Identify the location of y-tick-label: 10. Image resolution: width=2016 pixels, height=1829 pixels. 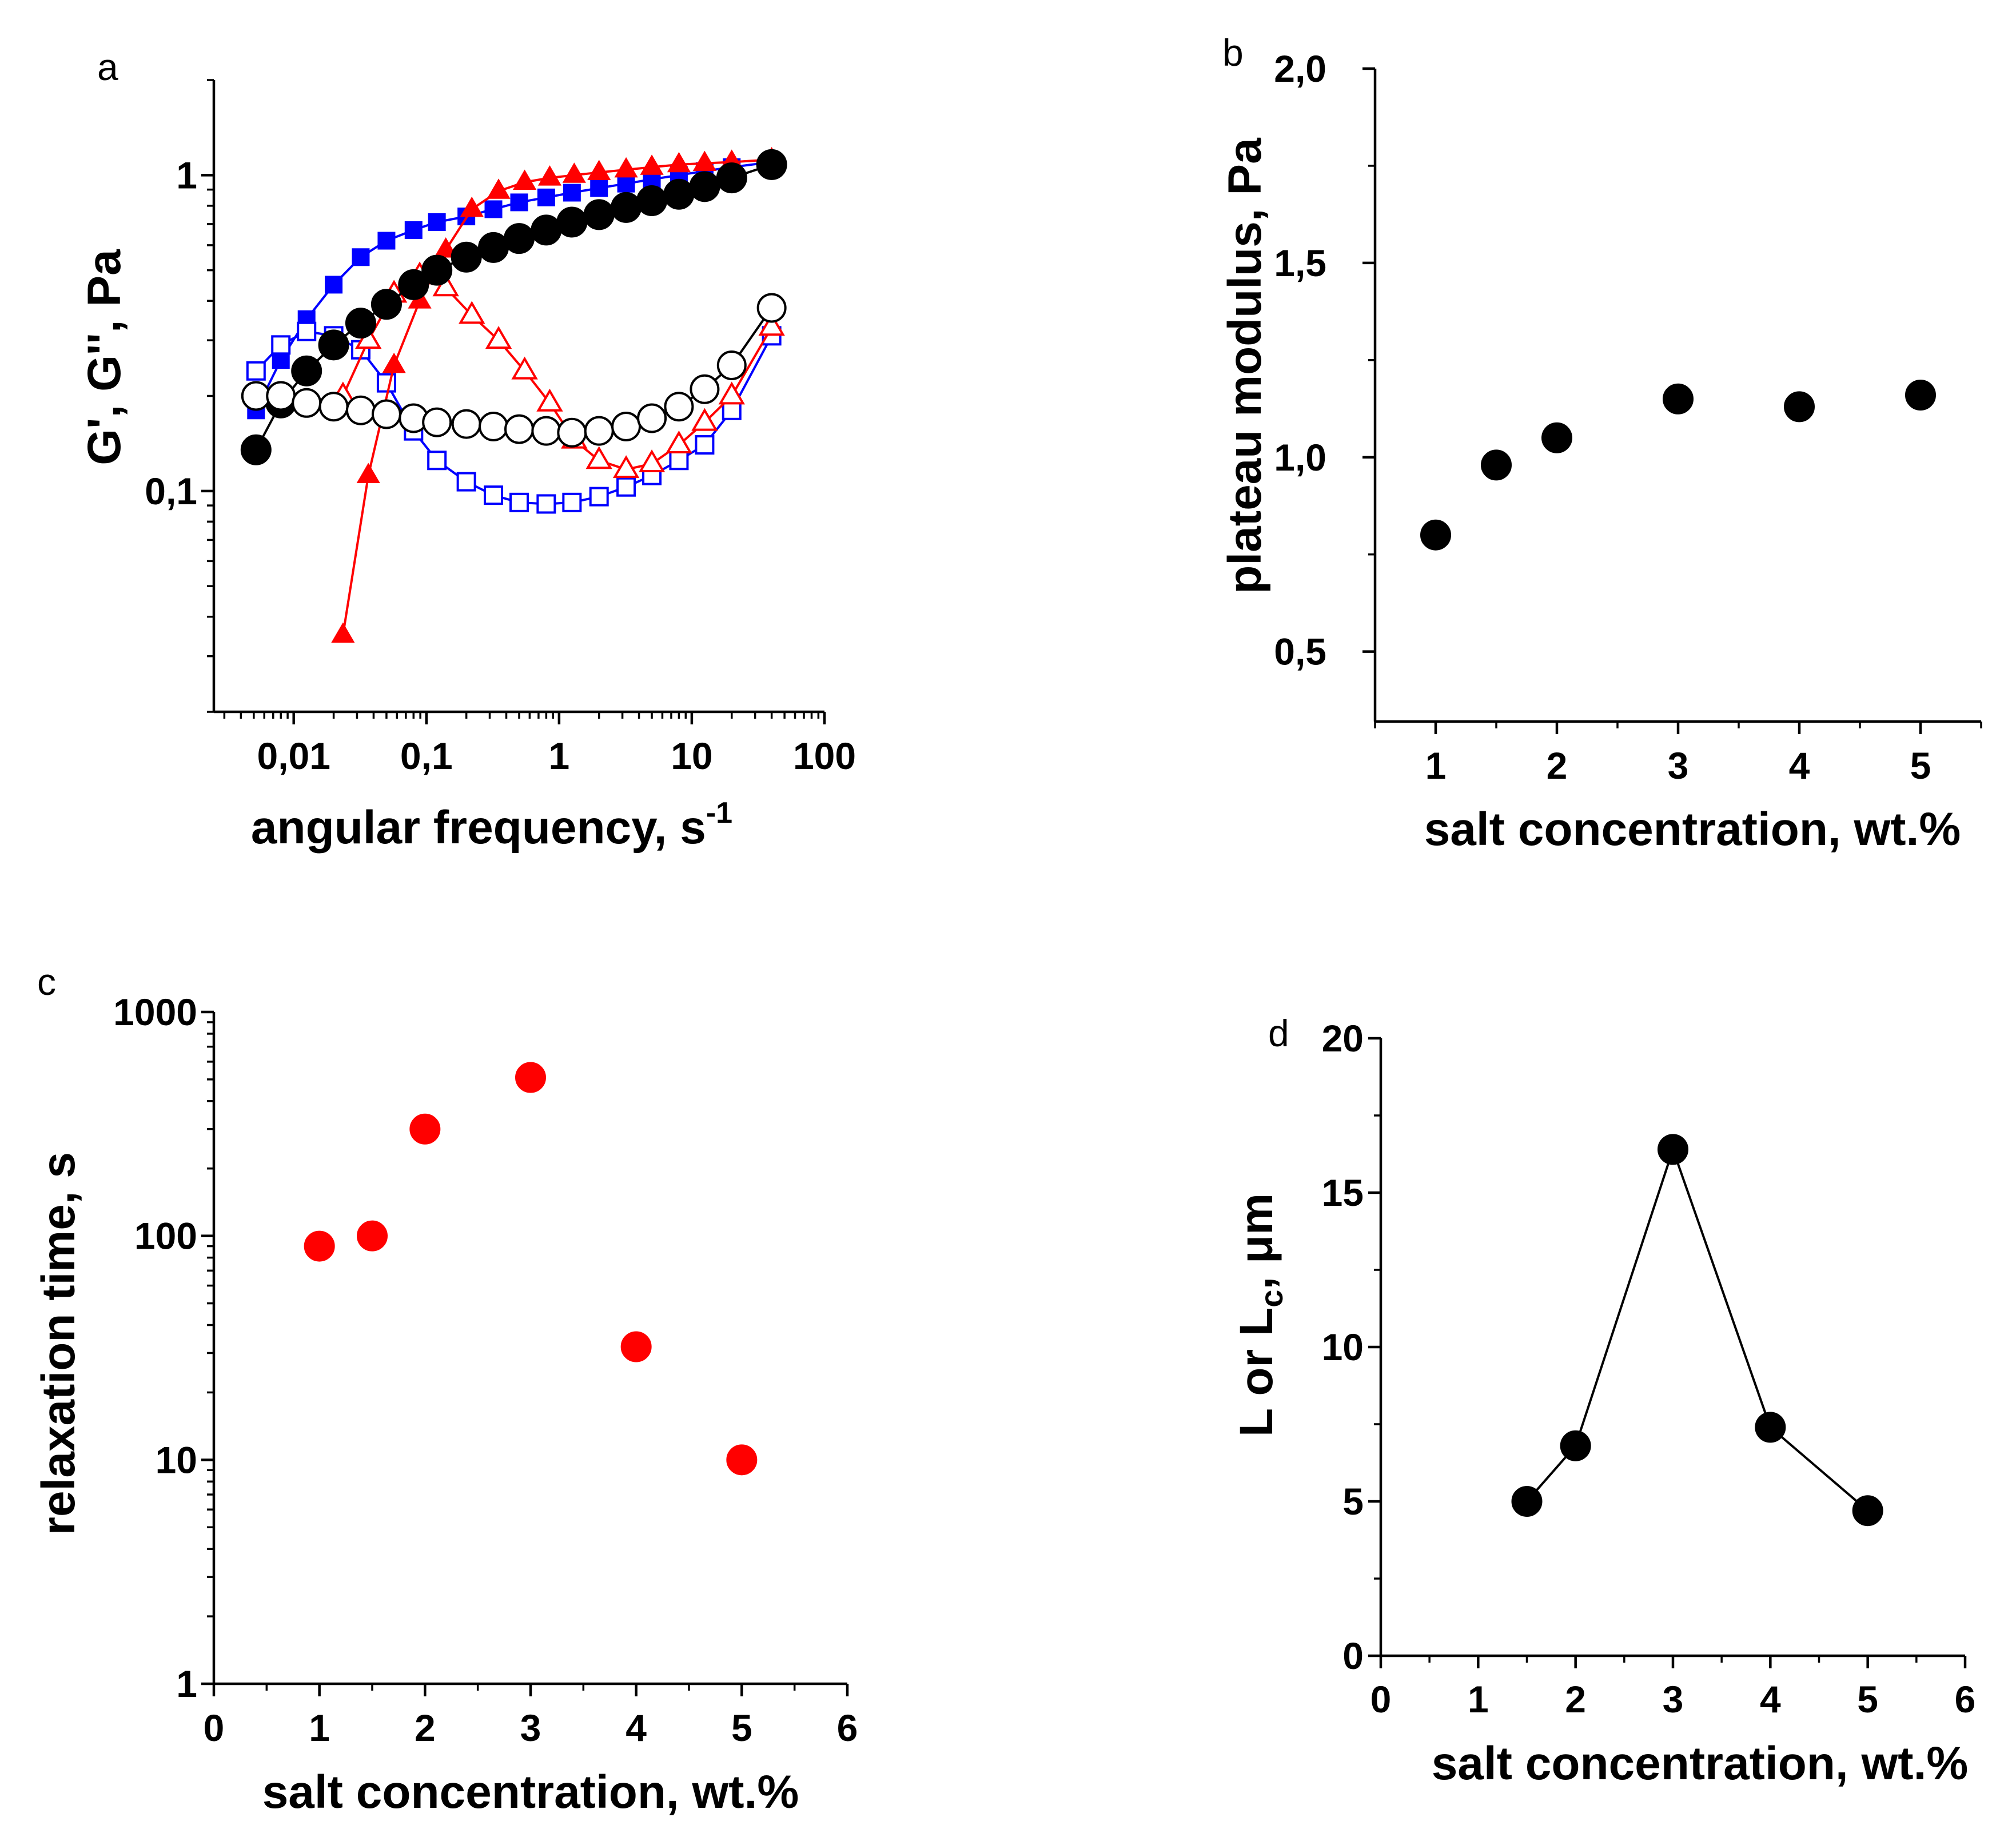
(176, 1460).